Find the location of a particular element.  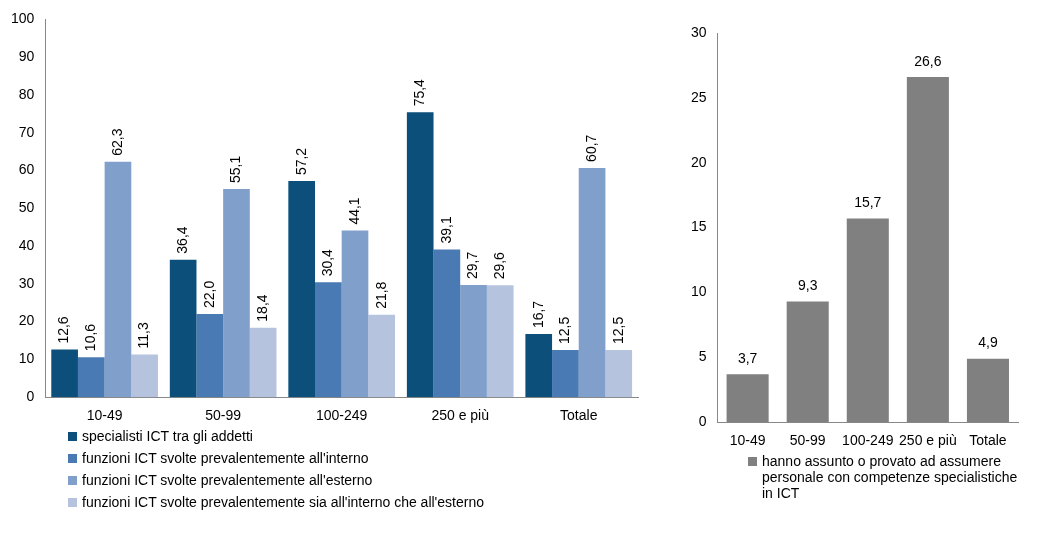

data-label: 55,1 is located at coordinates (235, 169).